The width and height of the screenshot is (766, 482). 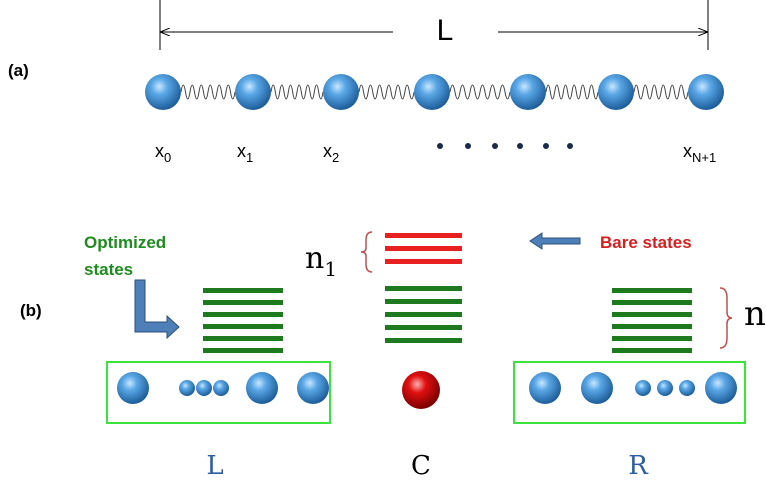 I want to click on length-bar, so click(x=434, y=25).